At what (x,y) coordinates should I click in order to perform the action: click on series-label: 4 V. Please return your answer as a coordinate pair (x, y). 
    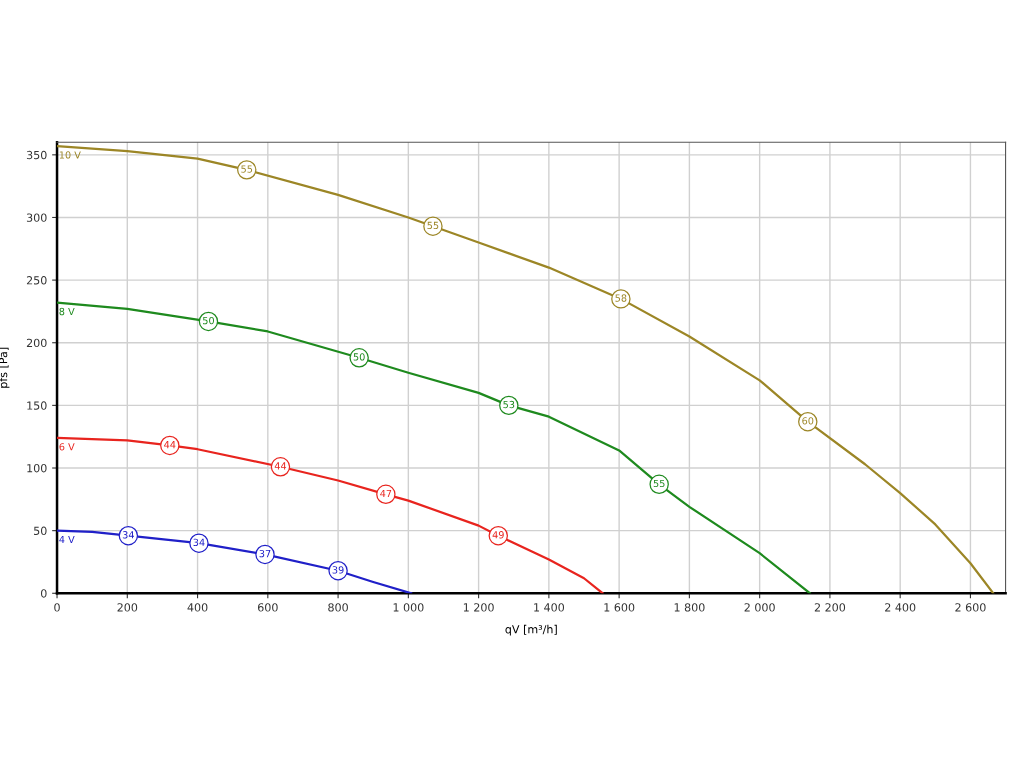
    Looking at the image, I should click on (67, 539).